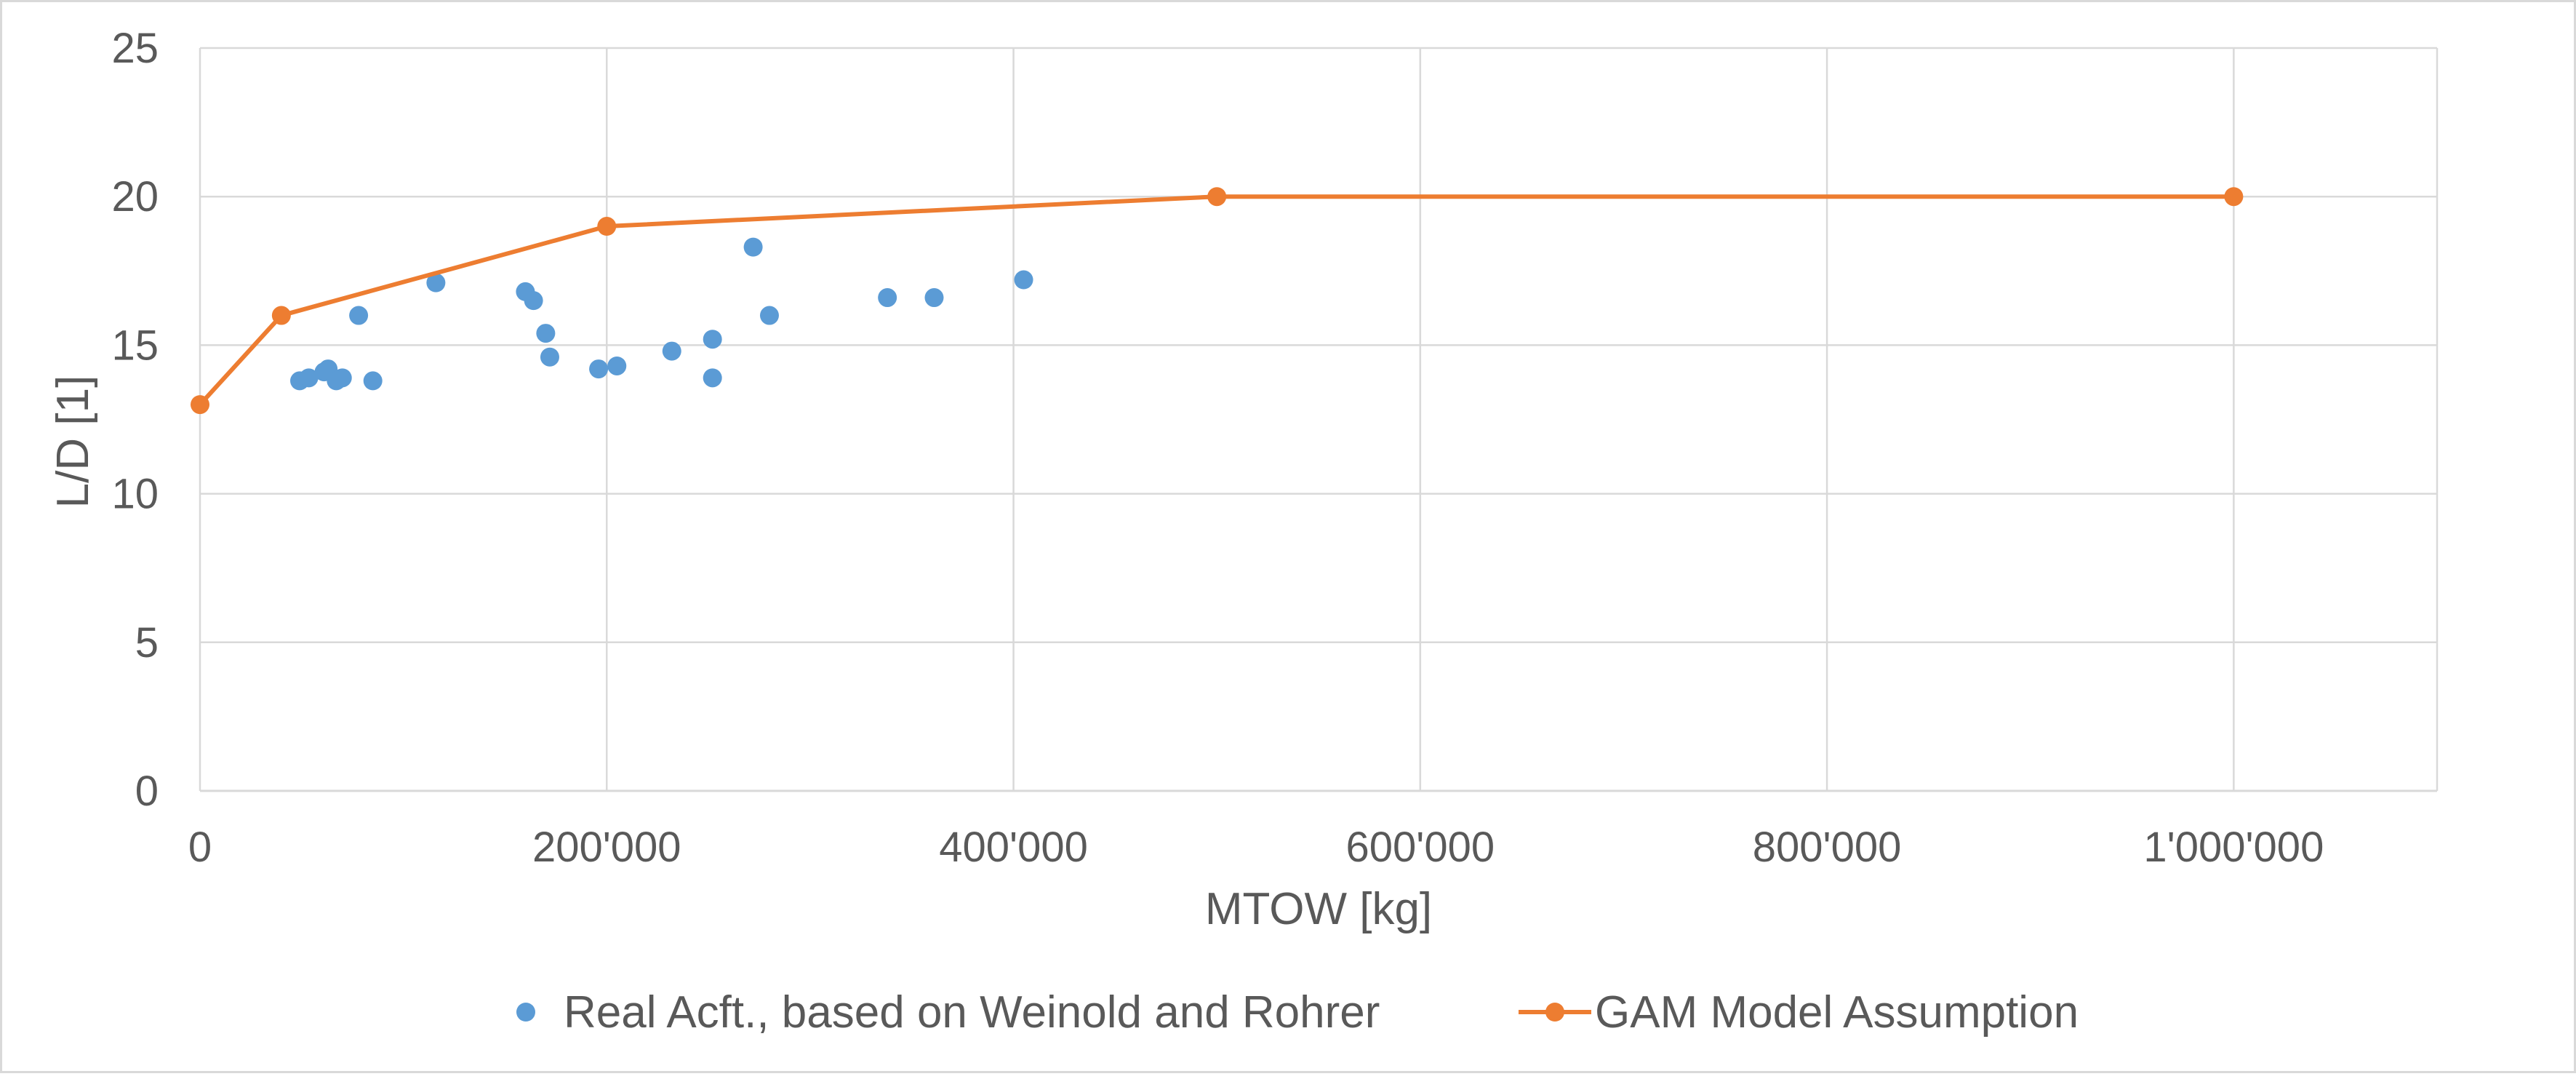  What do you see at coordinates (1420, 847) in the screenshot?
I see `x-tick-label-600-000: 600'000` at bounding box center [1420, 847].